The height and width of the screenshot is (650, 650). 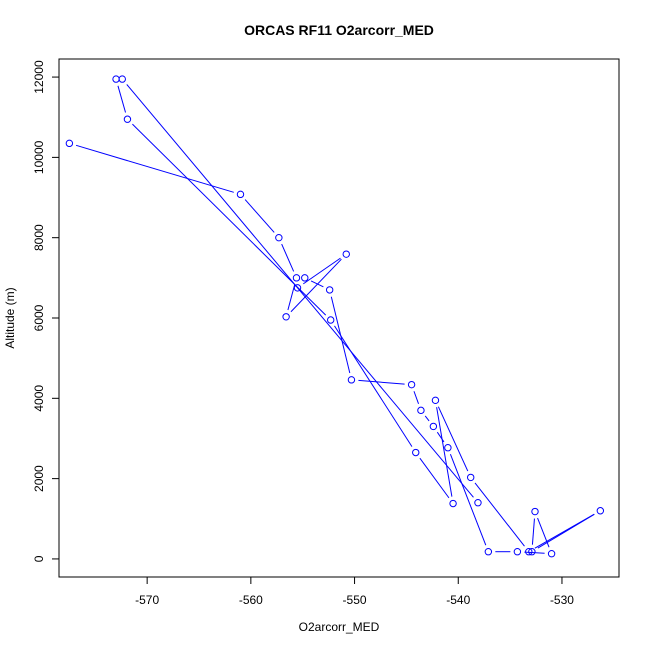 What do you see at coordinates (458, 600) in the screenshot?
I see `x-tick-label: -540` at bounding box center [458, 600].